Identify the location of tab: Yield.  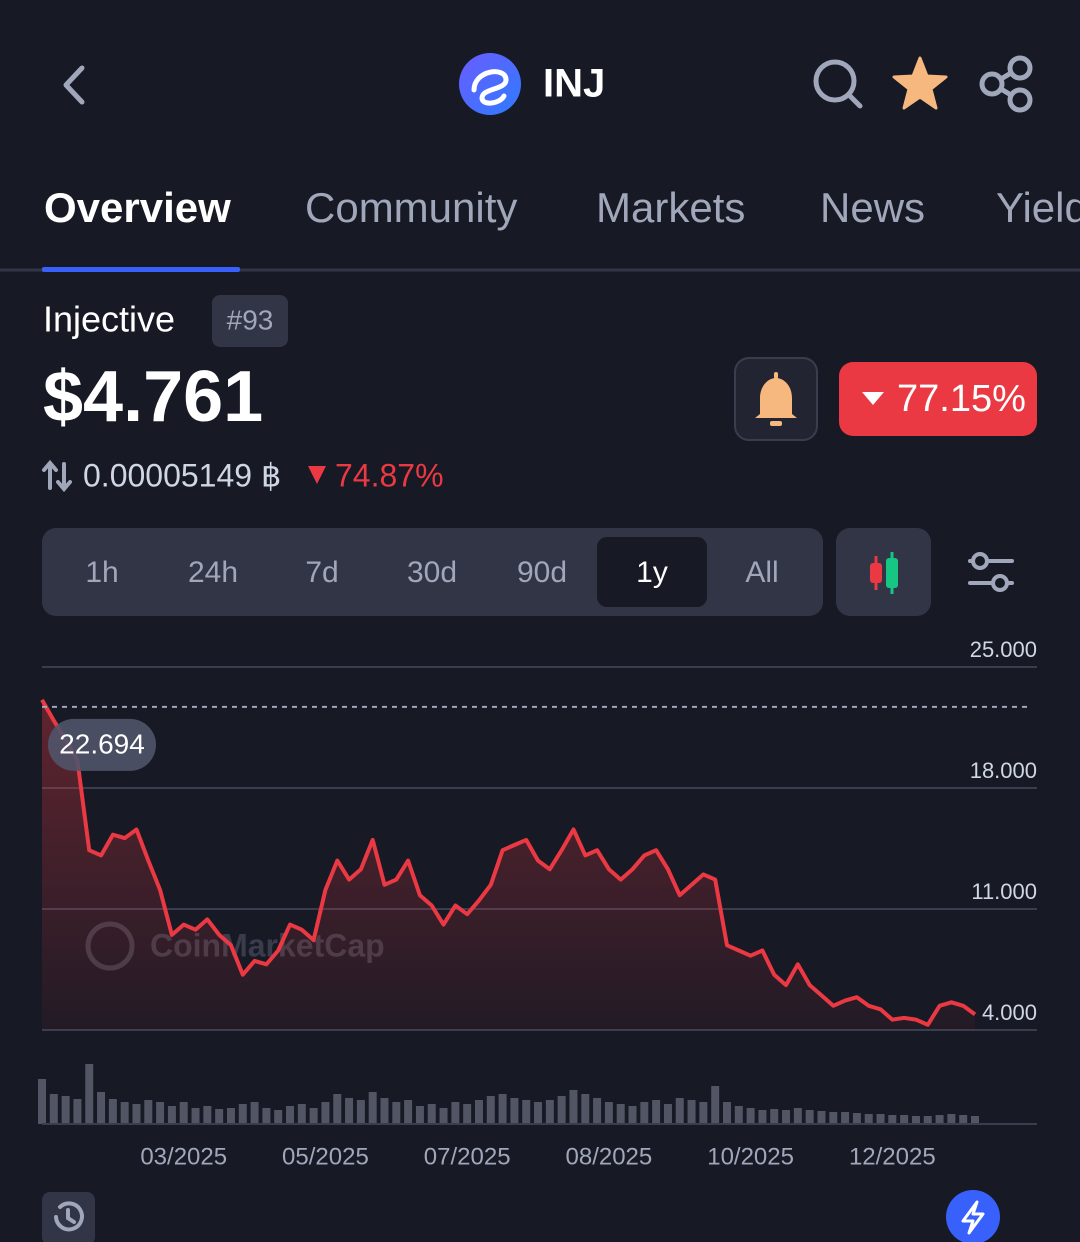
(1038, 207).